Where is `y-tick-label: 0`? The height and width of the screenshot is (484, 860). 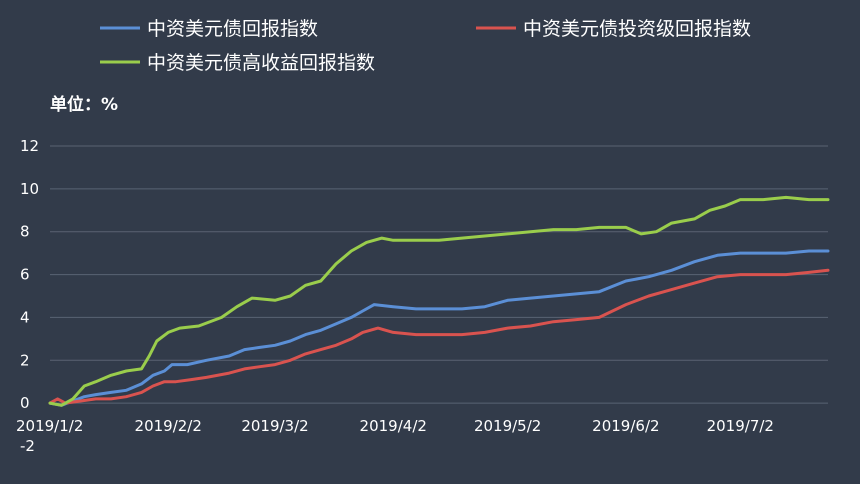
y-tick-label: 0 is located at coordinates (25, 403).